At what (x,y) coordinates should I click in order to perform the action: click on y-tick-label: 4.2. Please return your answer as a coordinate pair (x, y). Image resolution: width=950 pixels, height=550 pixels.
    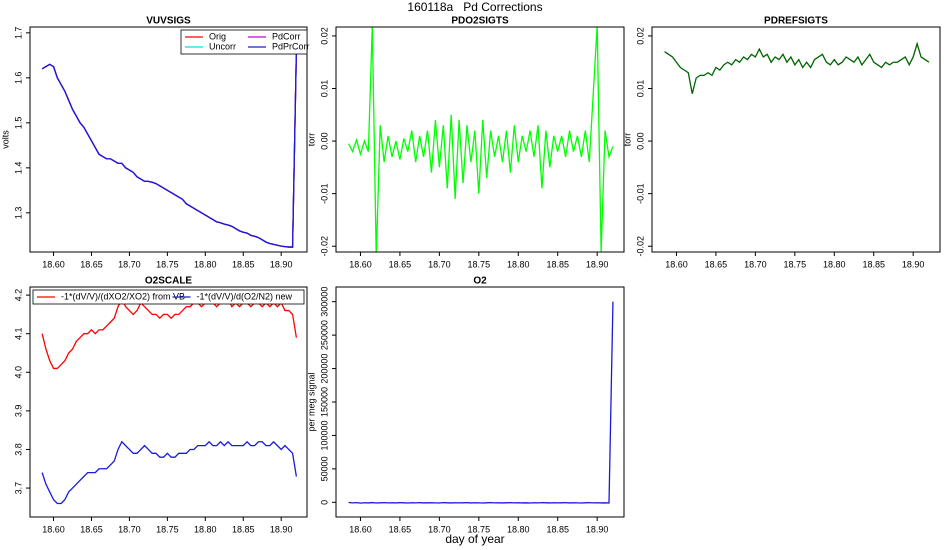
    Looking at the image, I should click on (18, 295).